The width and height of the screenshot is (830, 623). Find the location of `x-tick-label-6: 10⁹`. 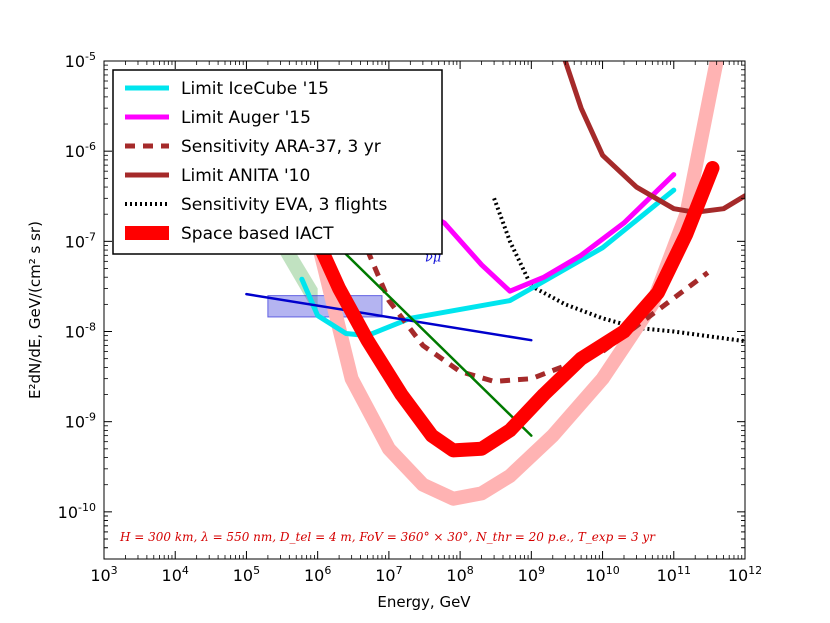

x-tick-label-6: 10⁹ is located at coordinates (531, 574).